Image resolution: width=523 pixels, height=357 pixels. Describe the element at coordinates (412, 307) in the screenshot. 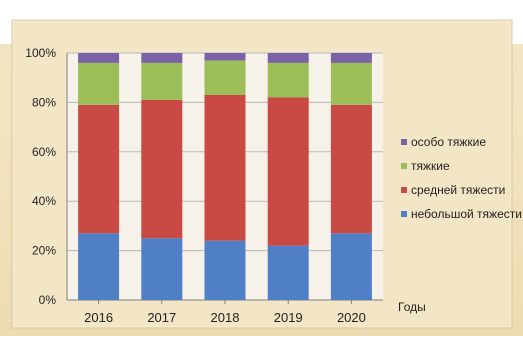

I see `x-axis-label: Годы` at that location.